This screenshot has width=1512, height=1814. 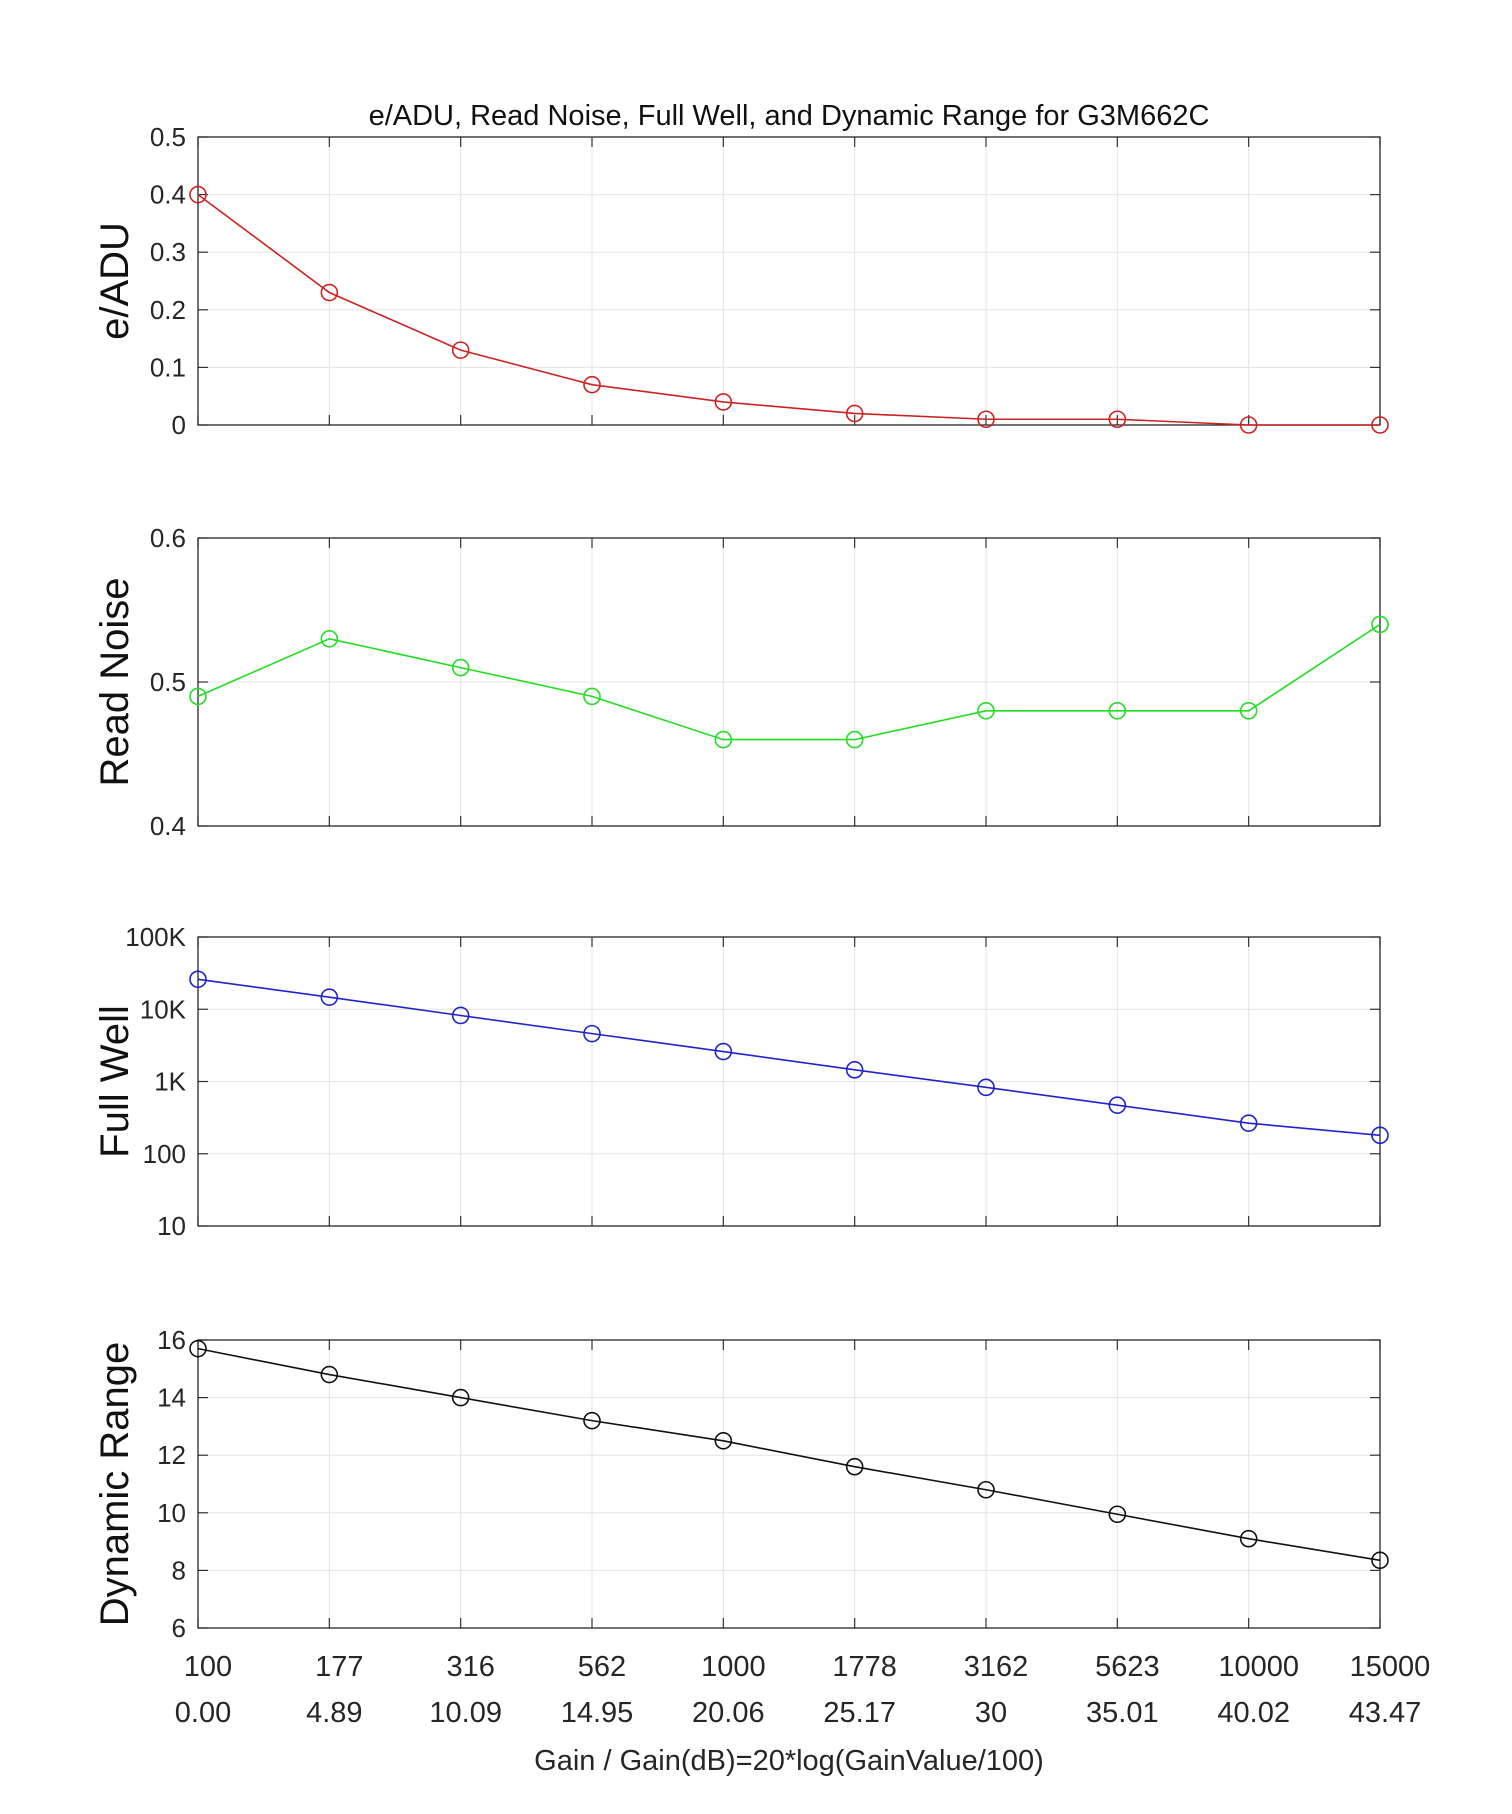 I want to click on y-tick-label: 0, so click(x=179, y=425).